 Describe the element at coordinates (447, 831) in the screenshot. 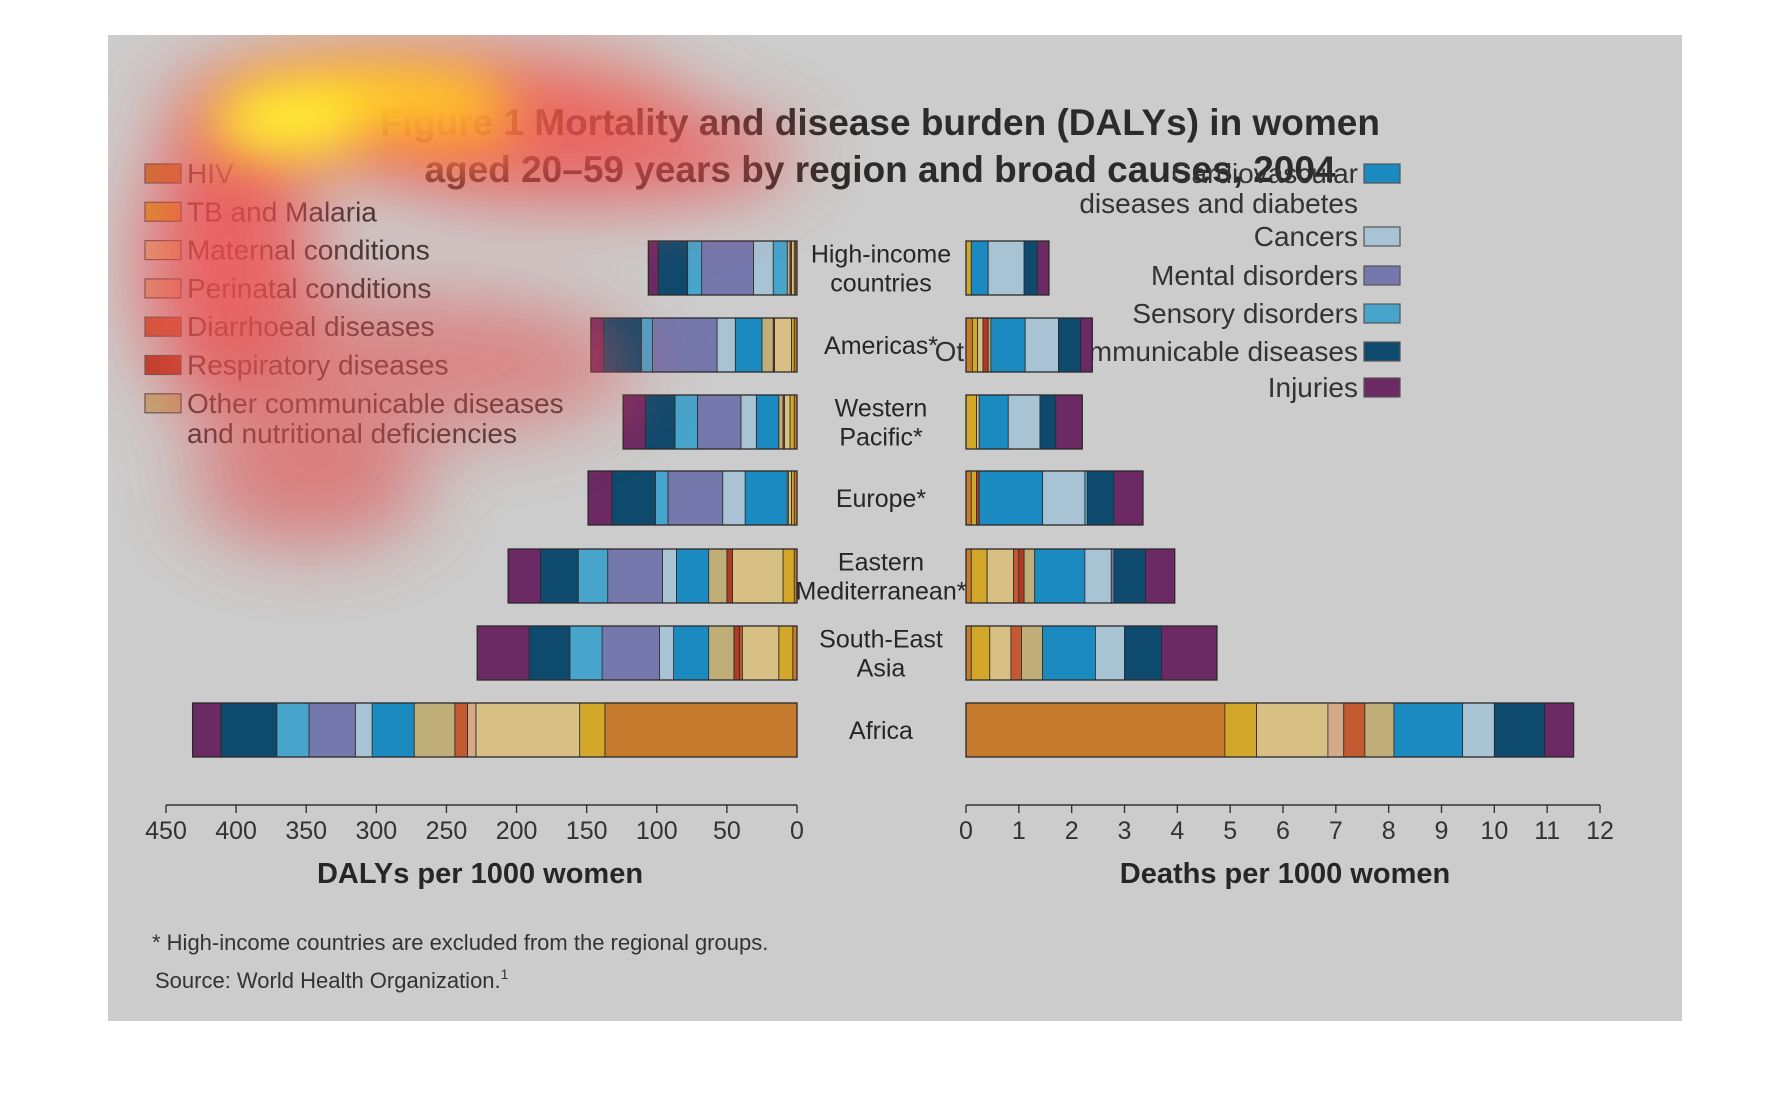

I see `x-tick-label: 250` at that location.